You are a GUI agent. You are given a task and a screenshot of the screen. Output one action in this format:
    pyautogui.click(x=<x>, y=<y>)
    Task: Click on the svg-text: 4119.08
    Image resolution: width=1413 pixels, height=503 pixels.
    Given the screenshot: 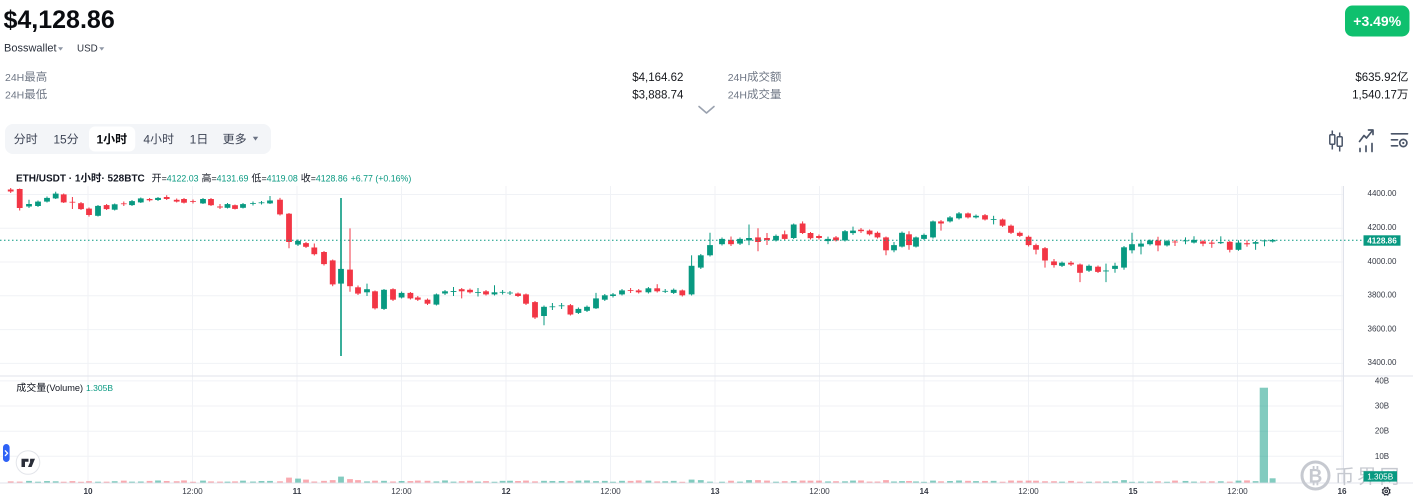 What is the action you would take?
    pyautogui.click(x=282, y=179)
    